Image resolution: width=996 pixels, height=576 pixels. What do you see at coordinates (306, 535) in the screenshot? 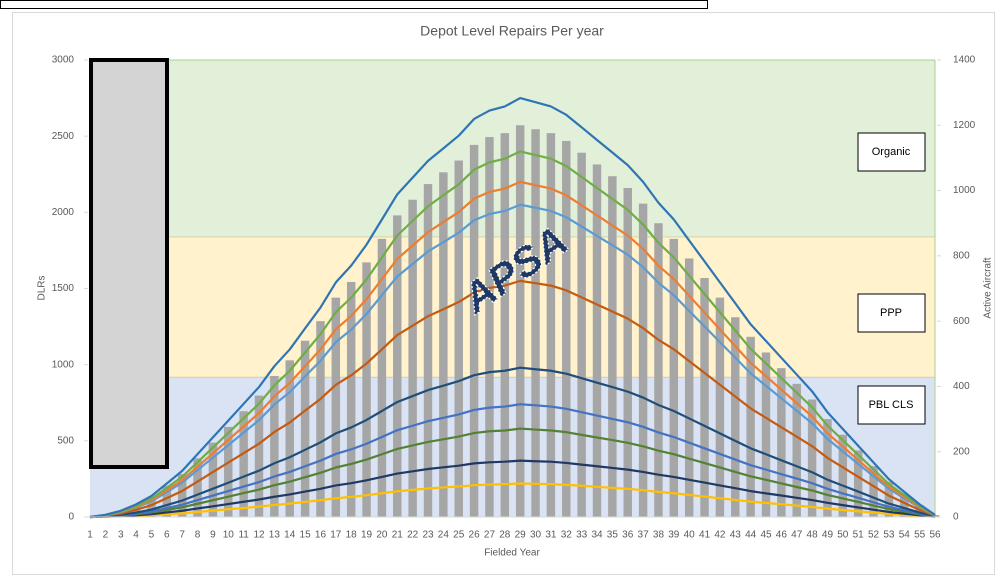
I see `x-tick-label: 15` at bounding box center [306, 535].